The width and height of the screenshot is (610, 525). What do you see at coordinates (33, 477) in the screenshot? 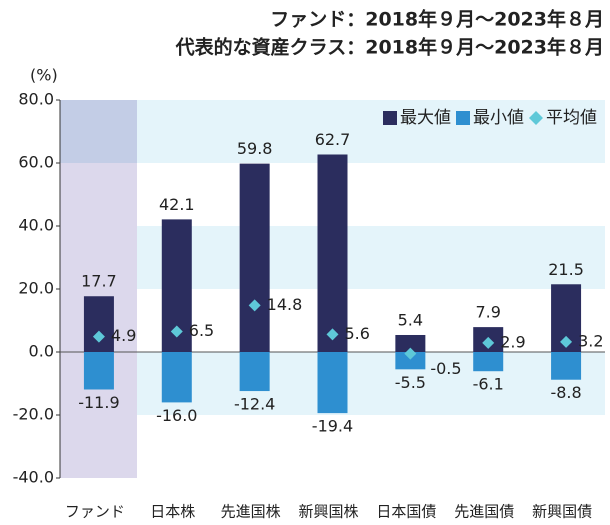
I see `y-tick-label: -40.0` at bounding box center [33, 477].